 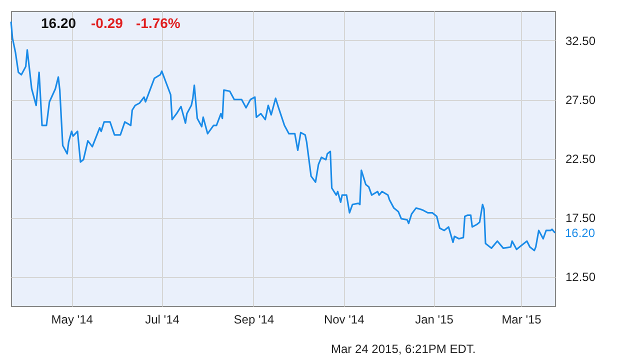 I want to click on x-tick-label: Jul '14, so click(x=162, y=319).